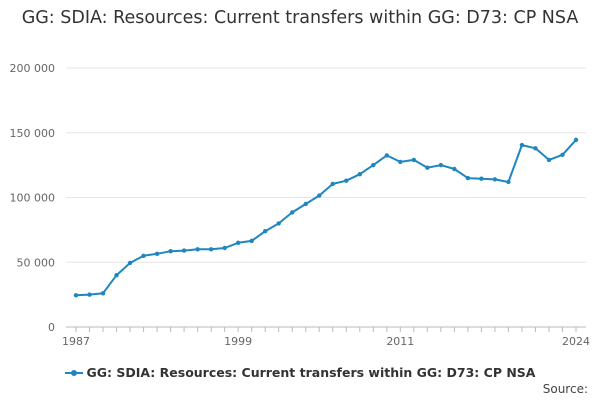 The height and width of the screenshot is (400, 600). I want to click on x-tick-label: 1987, so click(76, 341).